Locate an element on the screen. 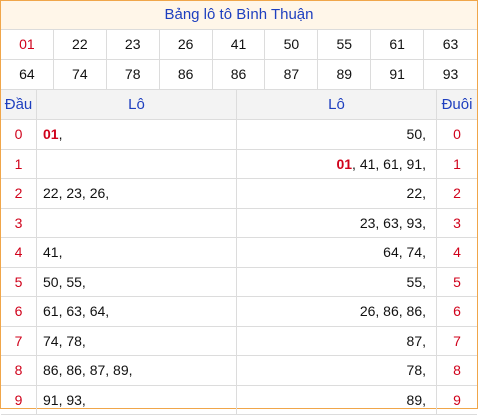 Image resolution: width=478 pixels, height=415 pixels. lo-left-cell: 22, 23, 26, is located at coordinates (137, 194).